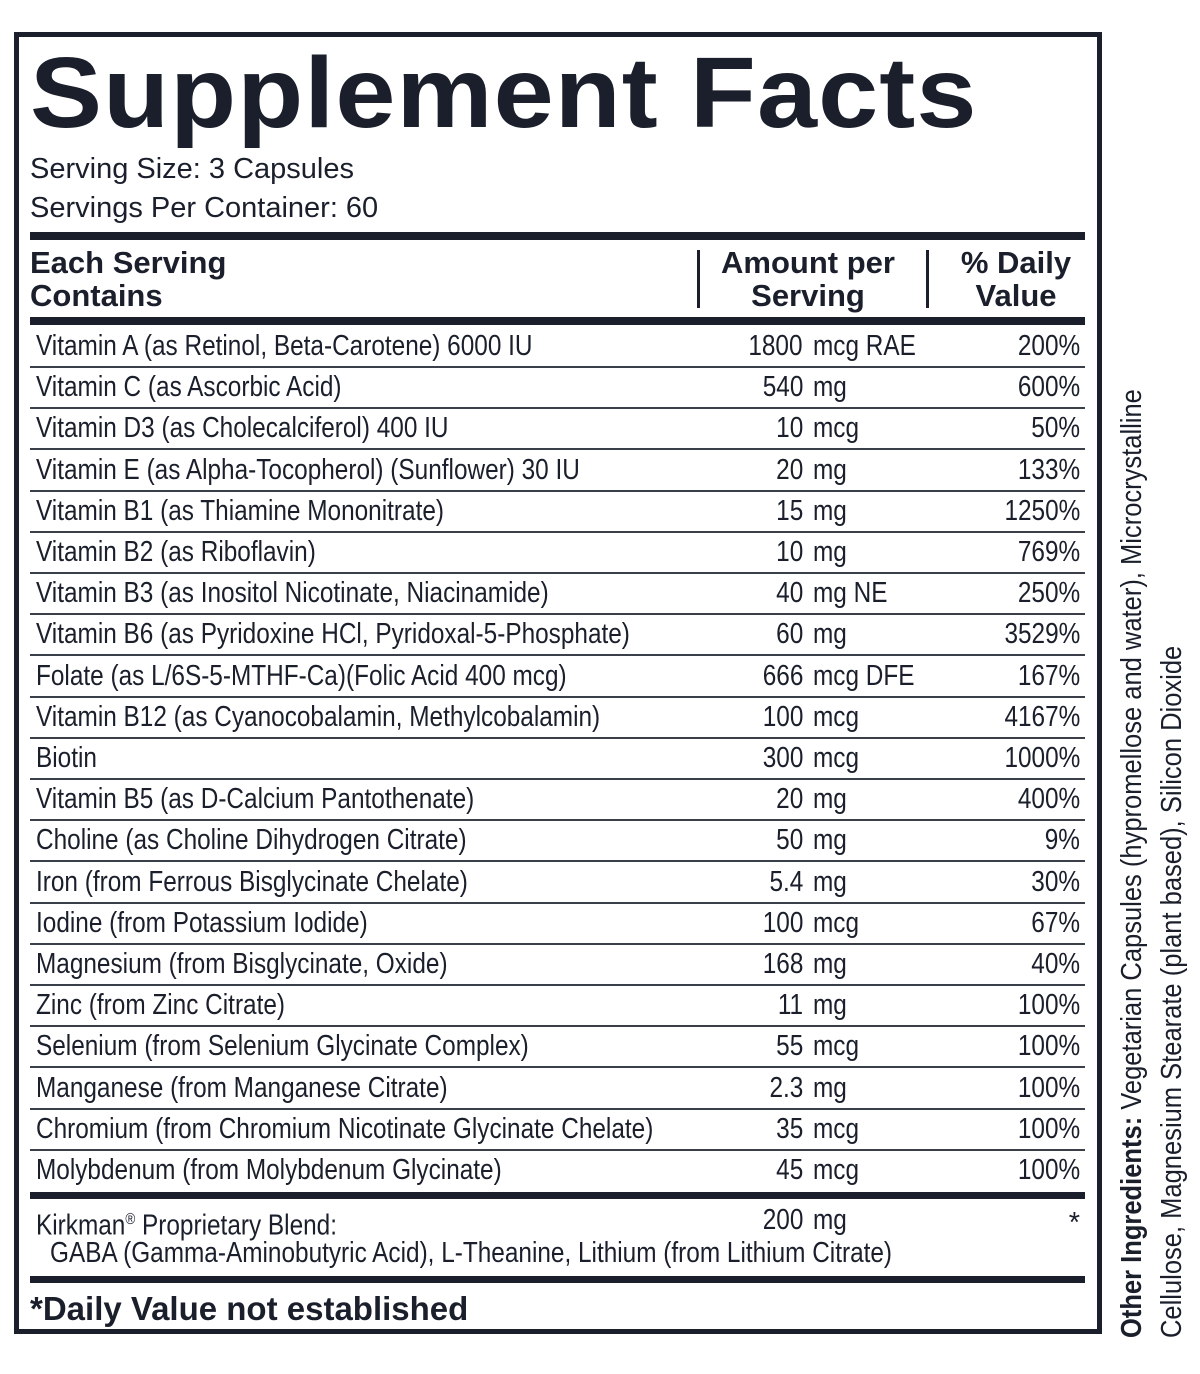 The image size is (1200, 1374). What do you see at coordinates (789, 634) in the screenshot?
I see `amount: 60` at bounding box center [789, 634].